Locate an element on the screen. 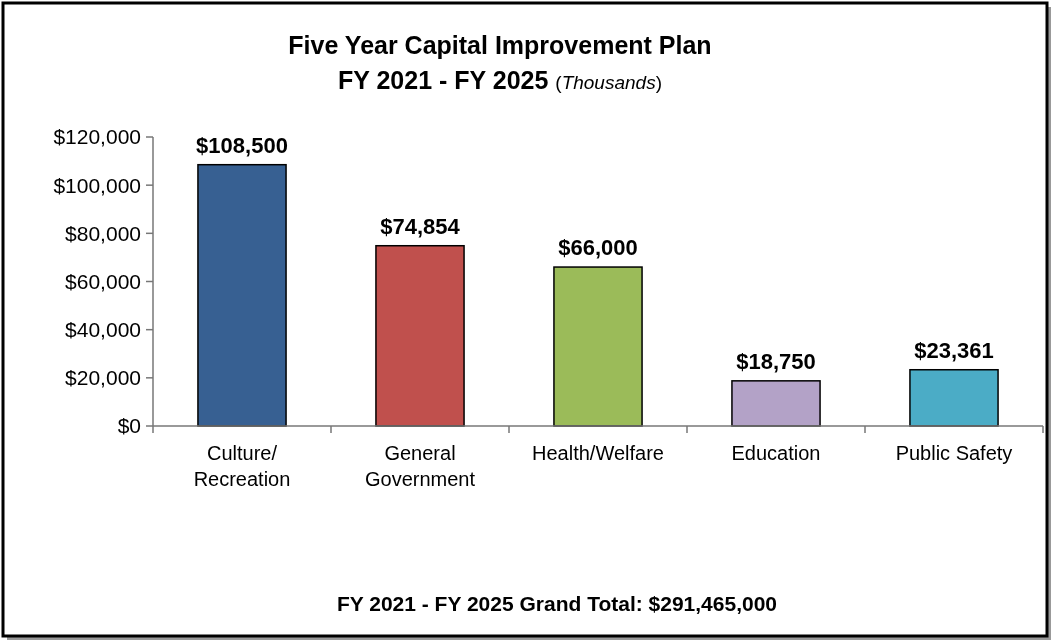  data-label: $23,361 is located at coordinates (954, 350).